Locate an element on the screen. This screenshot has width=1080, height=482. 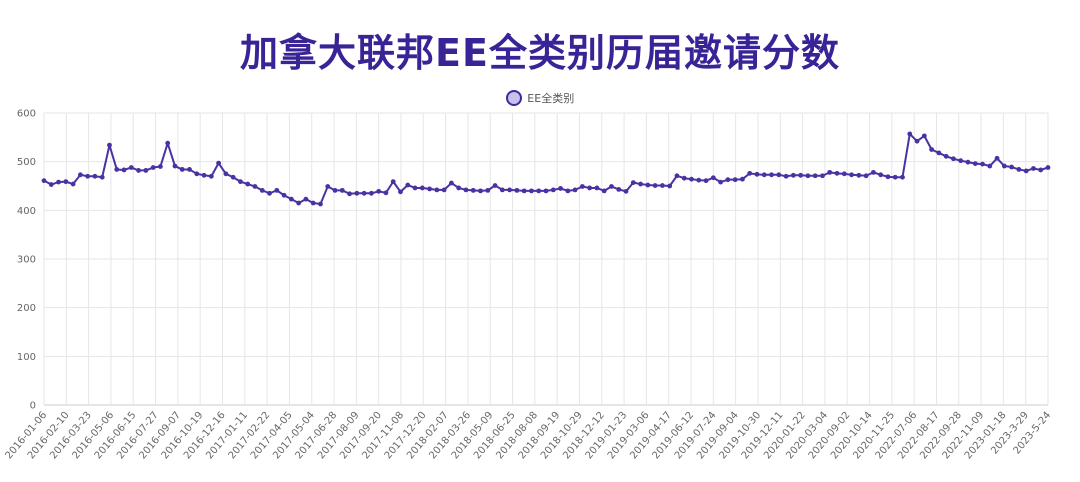
chart-title: 加拿大联邦EE全类别历届邀请分数 is located at coordinates (540, 53).